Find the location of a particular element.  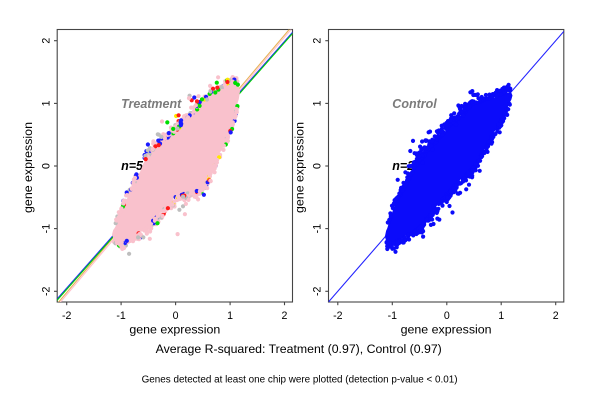

svg-text: Treatment is located at coordinates (151, 104).